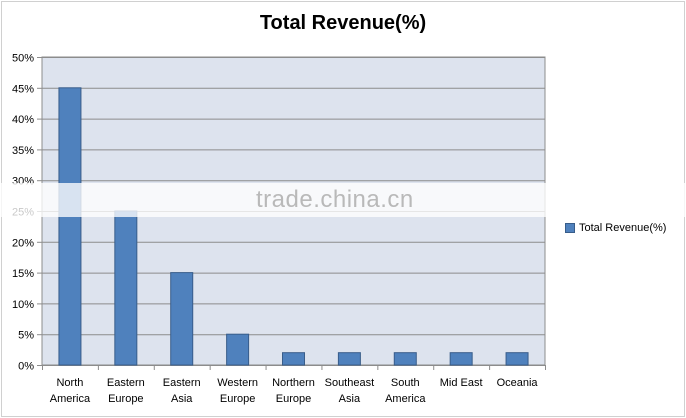 This screenshot has width=686, height=418. Describe the element at coordinates (23, 243) in the screenshot. I see `y-tick-label: 20%` at that location.